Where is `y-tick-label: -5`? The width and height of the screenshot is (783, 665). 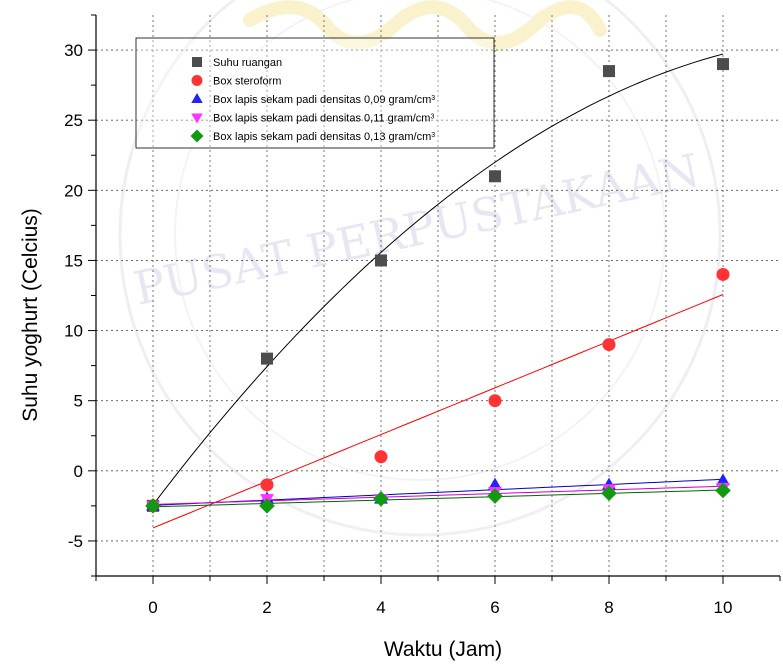
y-tick-label: -5 is located at coordinates (75, 541).